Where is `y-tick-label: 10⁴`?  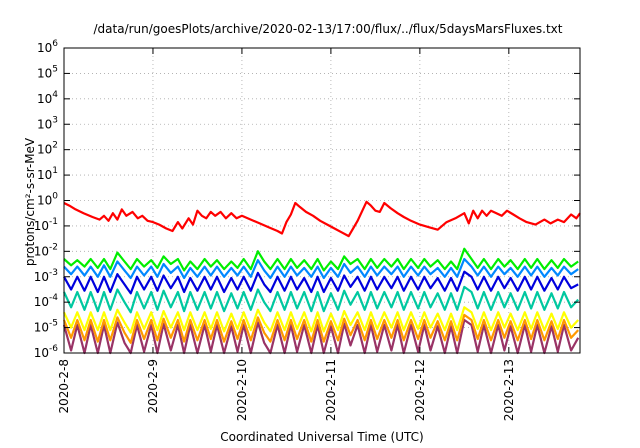 y-tick-label: 10⁴ is located at coordinates (47, 98).